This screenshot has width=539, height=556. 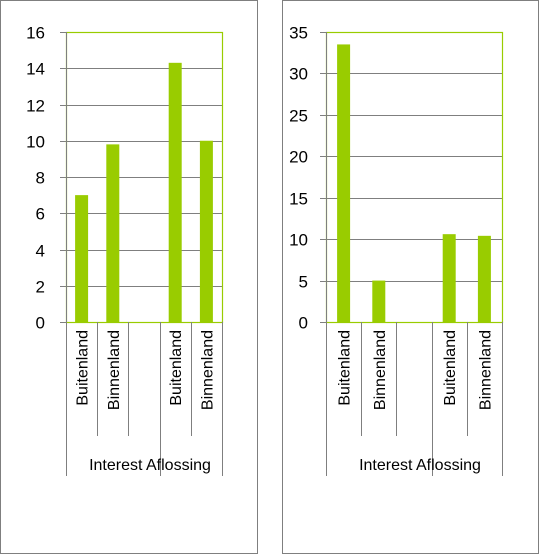 I want to click on y-tick-label: 30, so click(x=298, y=74).